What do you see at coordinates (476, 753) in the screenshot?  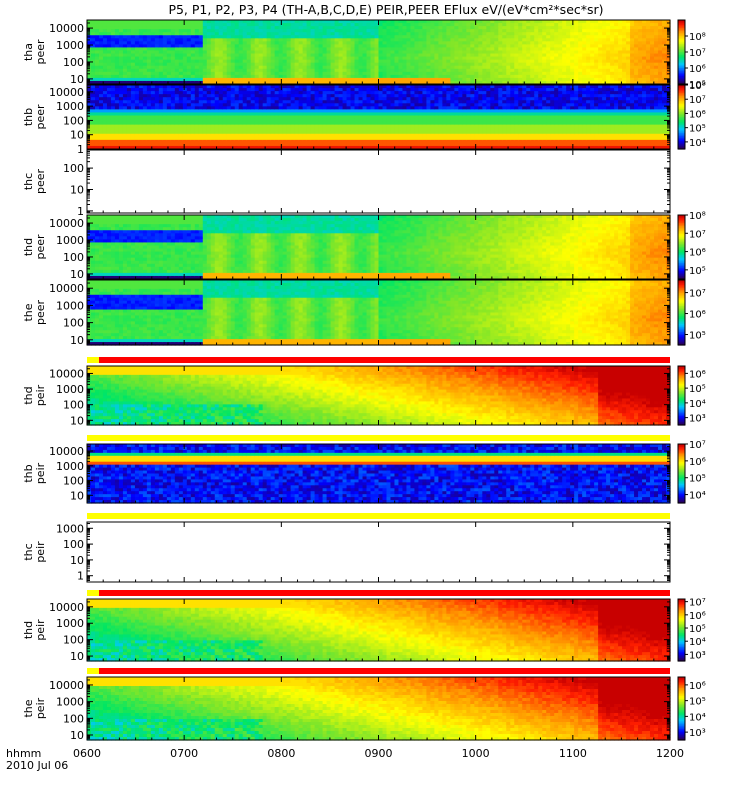 I see `x-tick-label: 1000` at bounding box center [476, 753].